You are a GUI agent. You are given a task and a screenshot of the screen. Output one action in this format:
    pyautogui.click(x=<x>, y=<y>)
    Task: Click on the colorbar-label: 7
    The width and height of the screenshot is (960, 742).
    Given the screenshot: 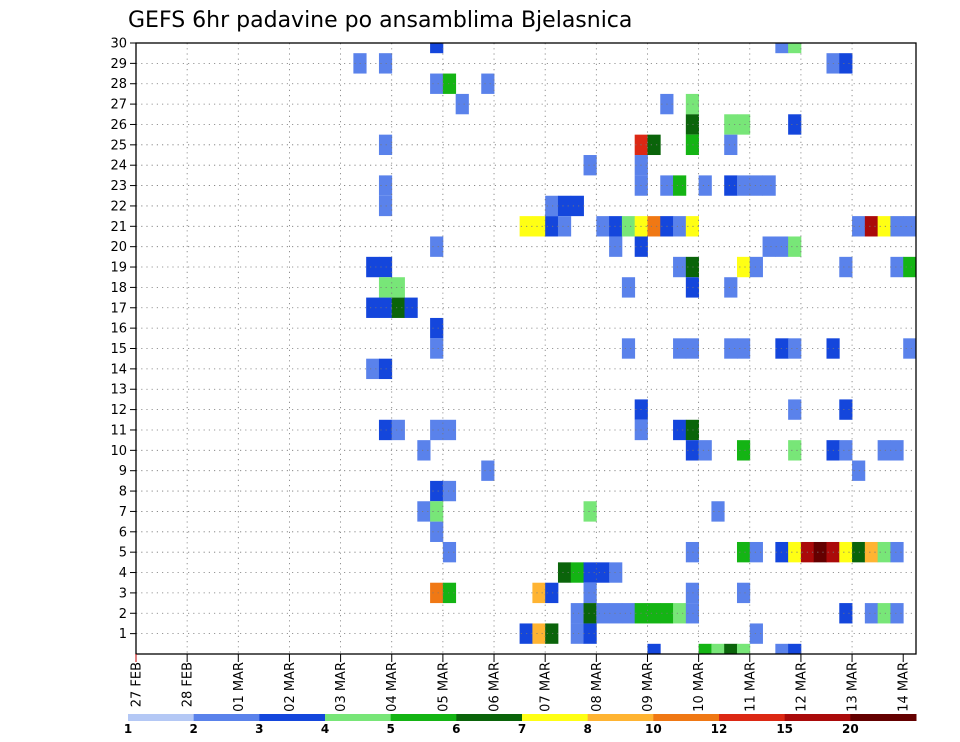 What is the action you would take?
    pyautogui.click(x=522, y=729)
    